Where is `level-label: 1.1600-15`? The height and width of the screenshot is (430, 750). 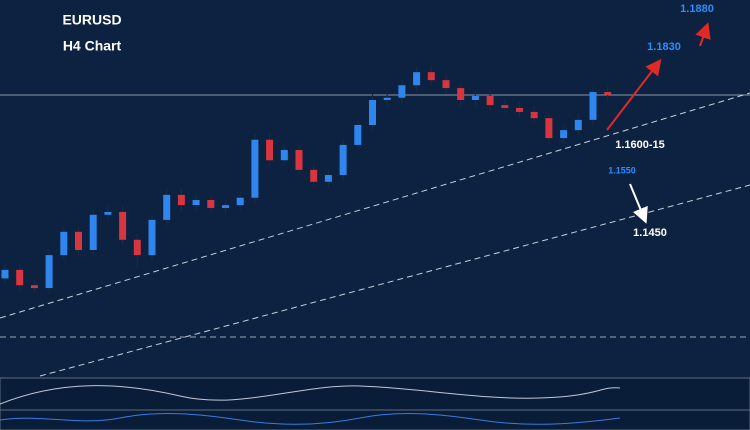 level-label: 1.1600-15 is located at coordinates (640, 145).